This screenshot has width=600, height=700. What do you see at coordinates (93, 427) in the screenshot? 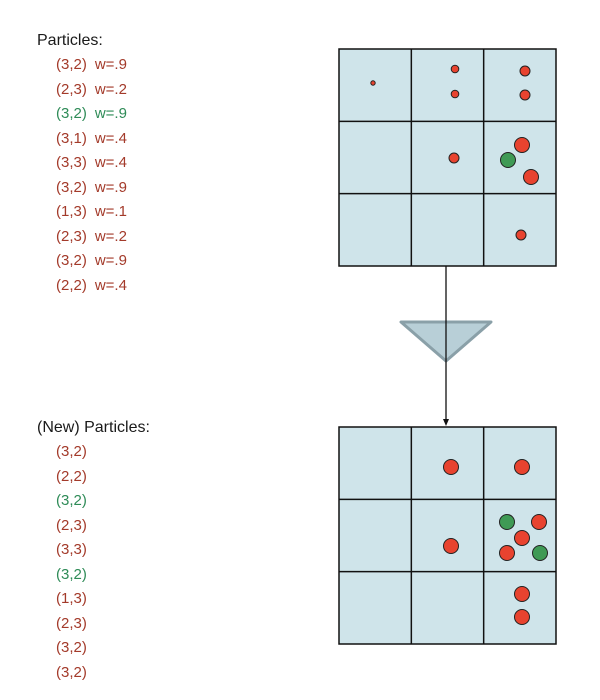
I see `new-particles-heading: (New) Particles:` at bounding box center [93, 427].